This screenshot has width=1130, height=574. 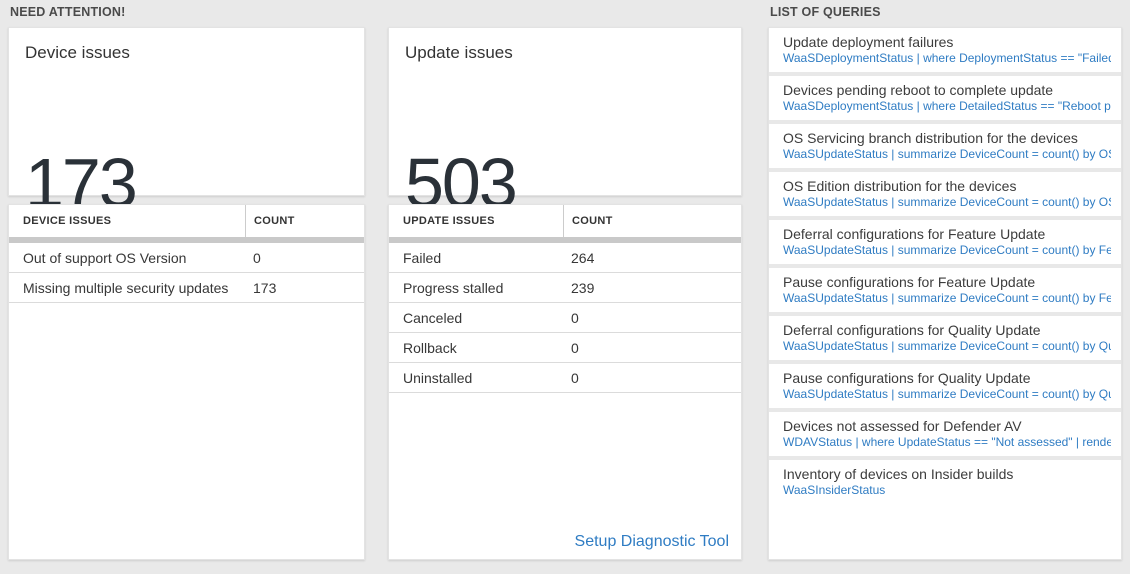 What do you see at coordinates (565, 288) in the screenshot?
I see `table-row: Progress stalled 239` at bounding box center [565, 288].